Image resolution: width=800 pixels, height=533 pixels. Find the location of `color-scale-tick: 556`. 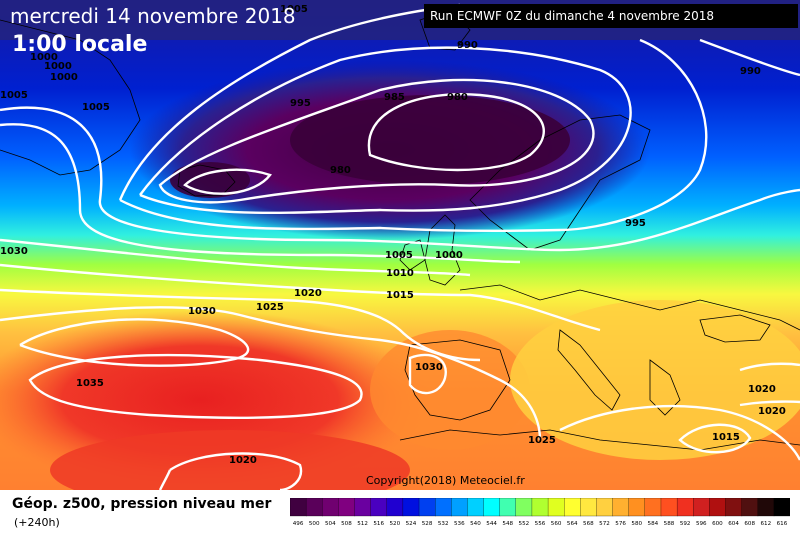

color-scale-tick: 556 is located at coordinates (540, 524).